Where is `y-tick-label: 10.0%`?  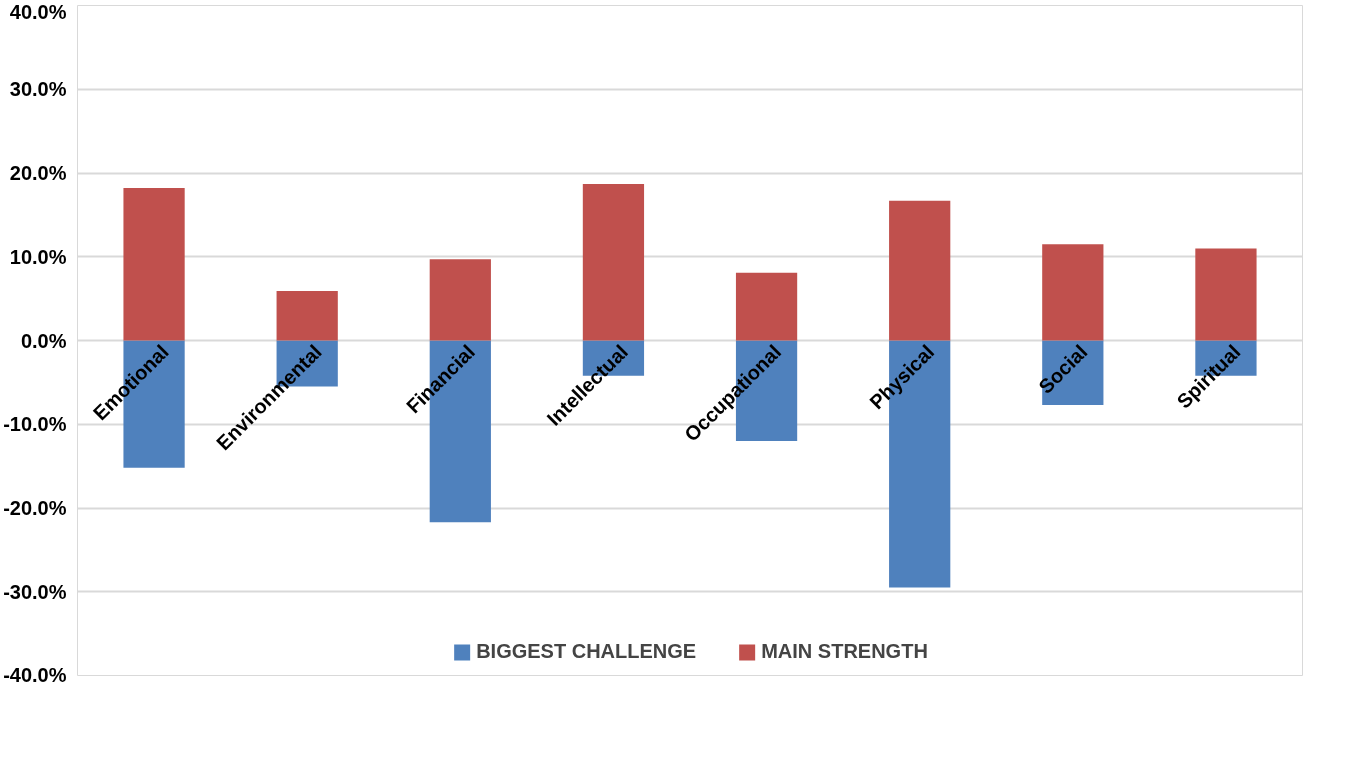 y-tick-label: 10.0% is located at coordinates (38, 256).